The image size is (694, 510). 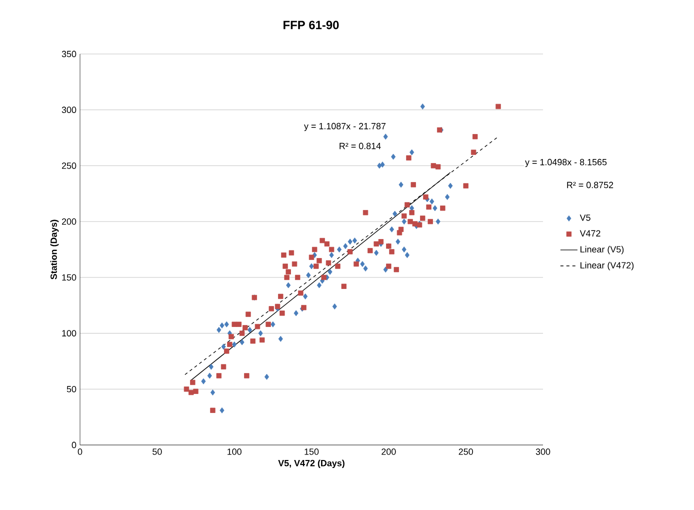 I want to click on x-tick-label: 300, so click(x=543, y=451).